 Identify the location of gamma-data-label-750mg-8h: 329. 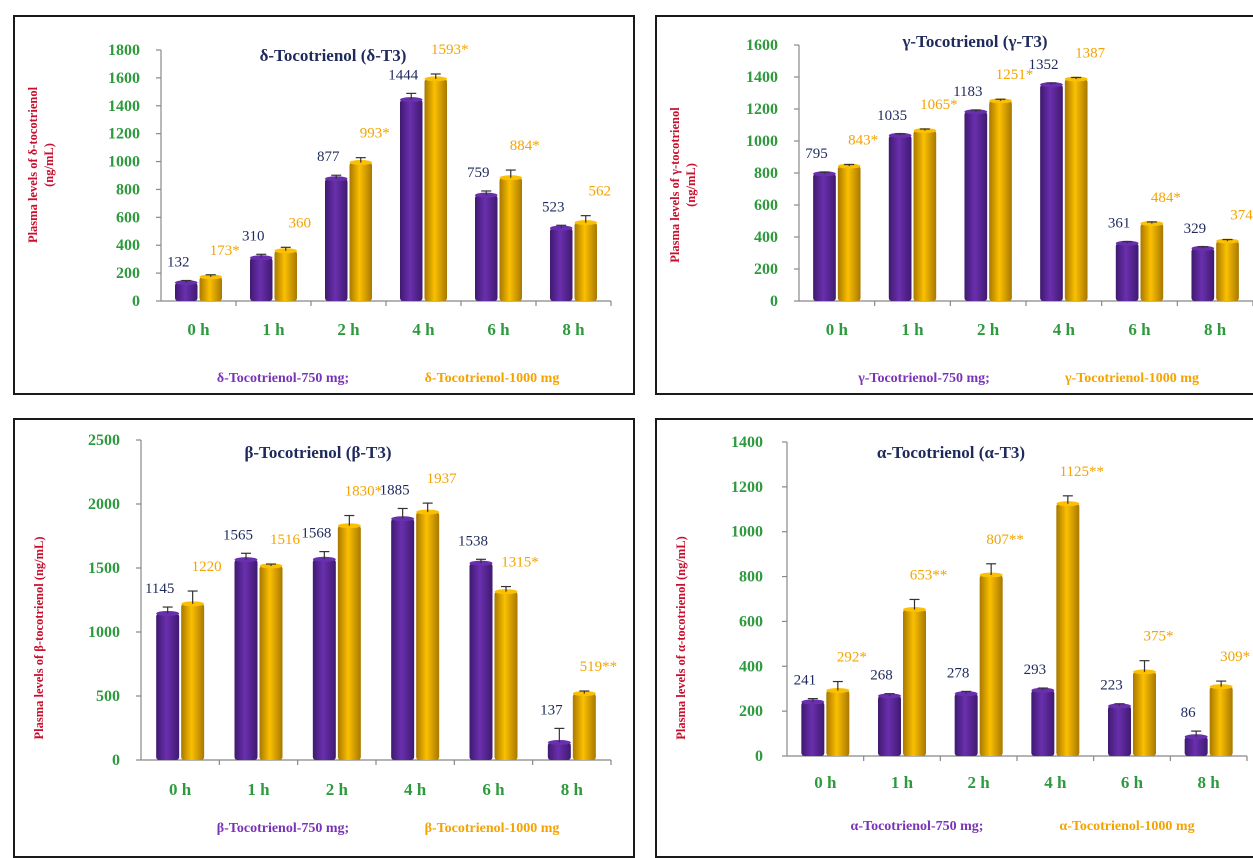
(1195, 229).